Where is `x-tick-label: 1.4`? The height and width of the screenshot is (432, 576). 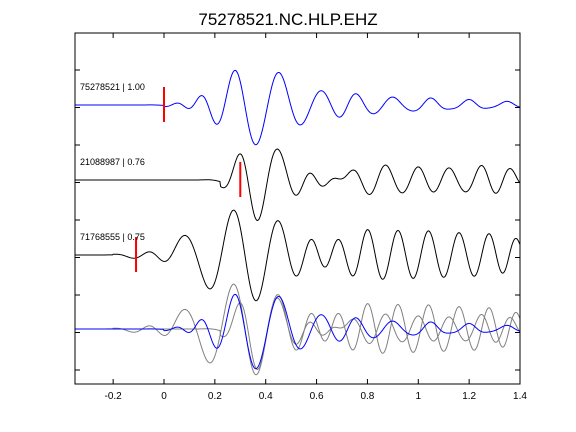
x-tick-label: 1.4 is located at coordinates (520, 396).